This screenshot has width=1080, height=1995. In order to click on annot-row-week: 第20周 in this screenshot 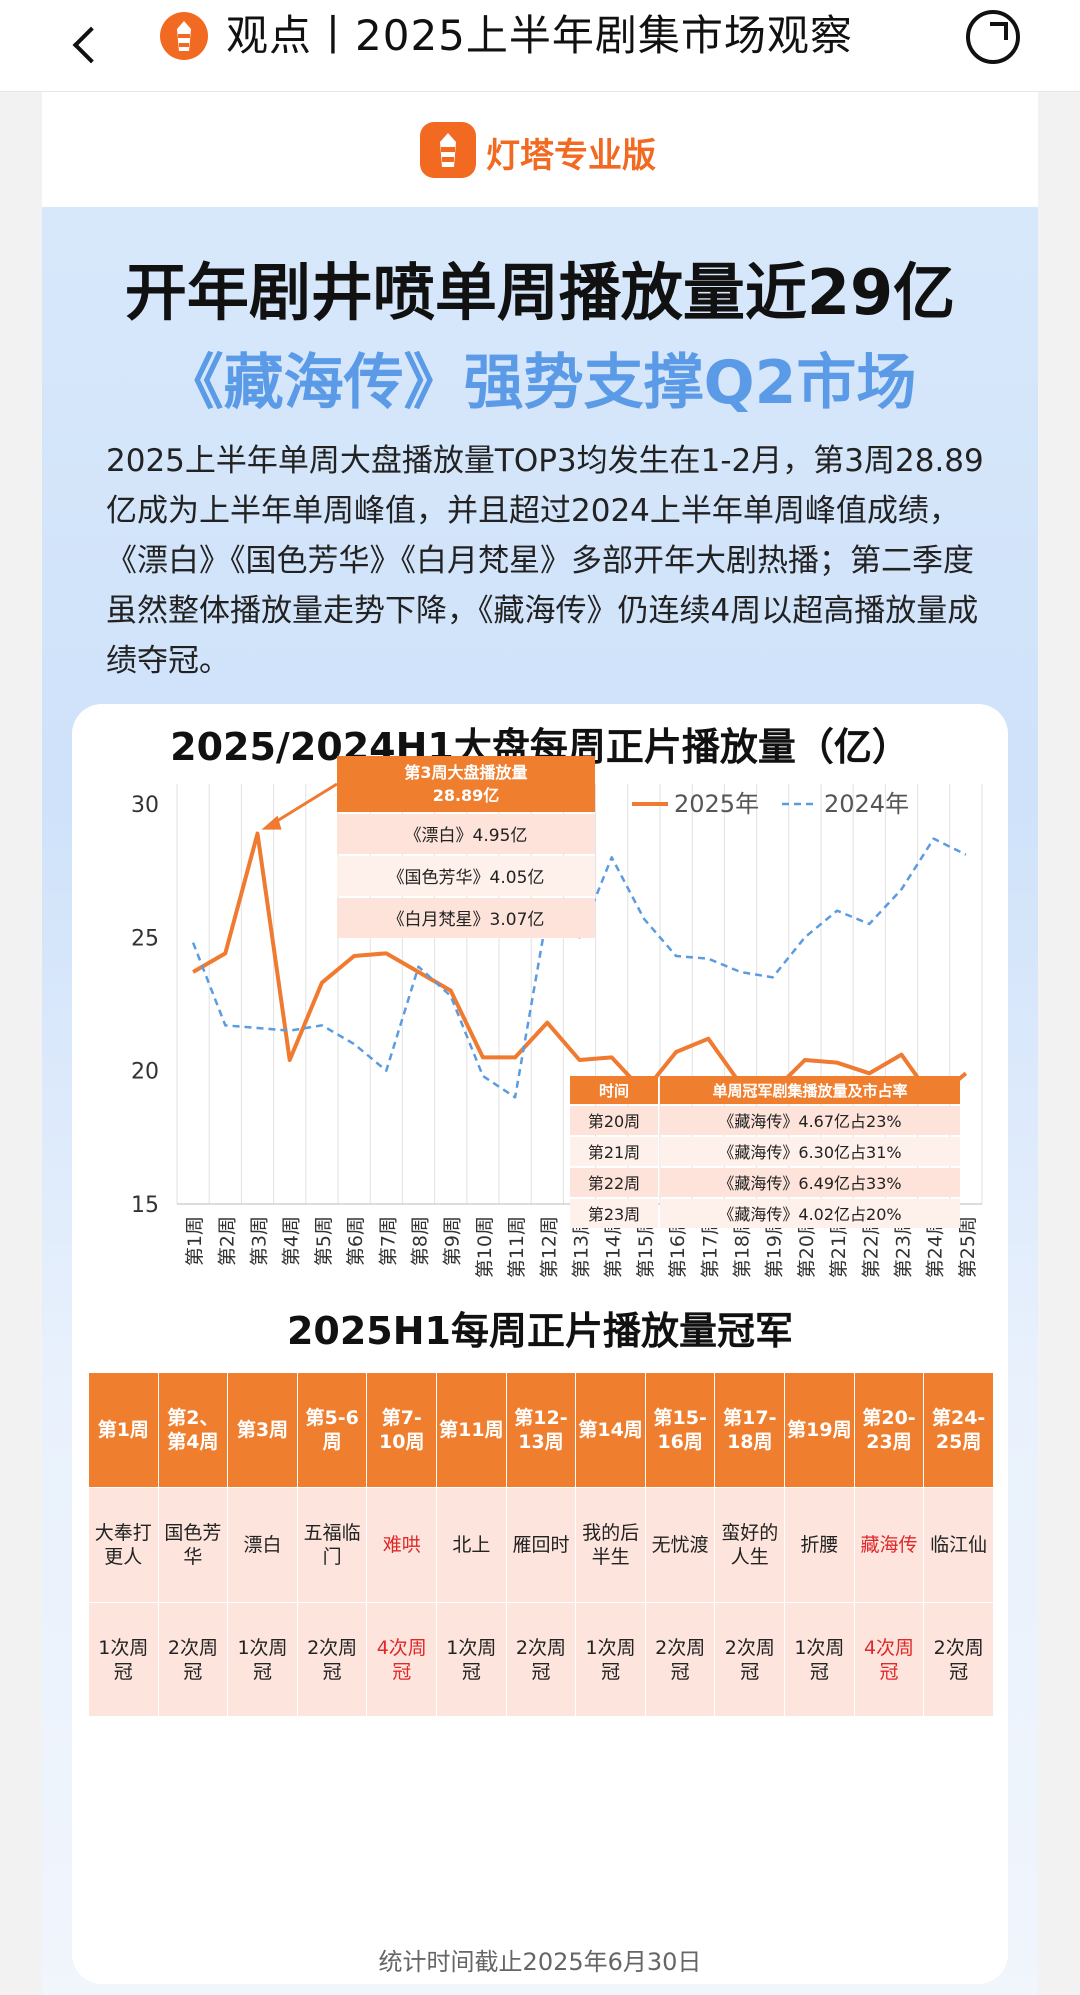, I will do `click(614, 1121)`.